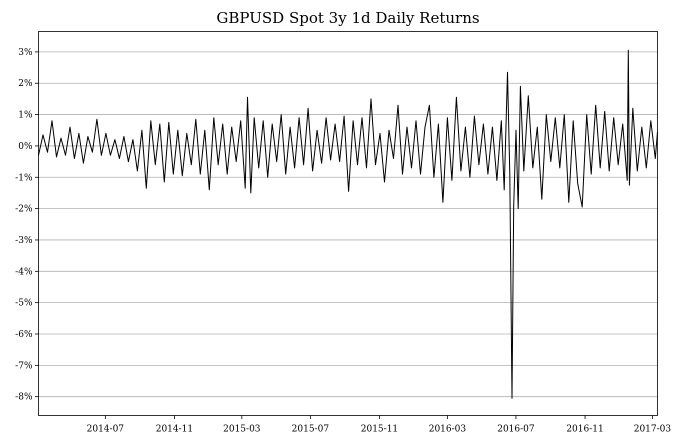 The image size is (680, 445). I want to click on y-axis-ticks: 3% 2% 1% 0% -1% -2% -3% -4% -5% -6% -7% -8%, so click(27, 225).